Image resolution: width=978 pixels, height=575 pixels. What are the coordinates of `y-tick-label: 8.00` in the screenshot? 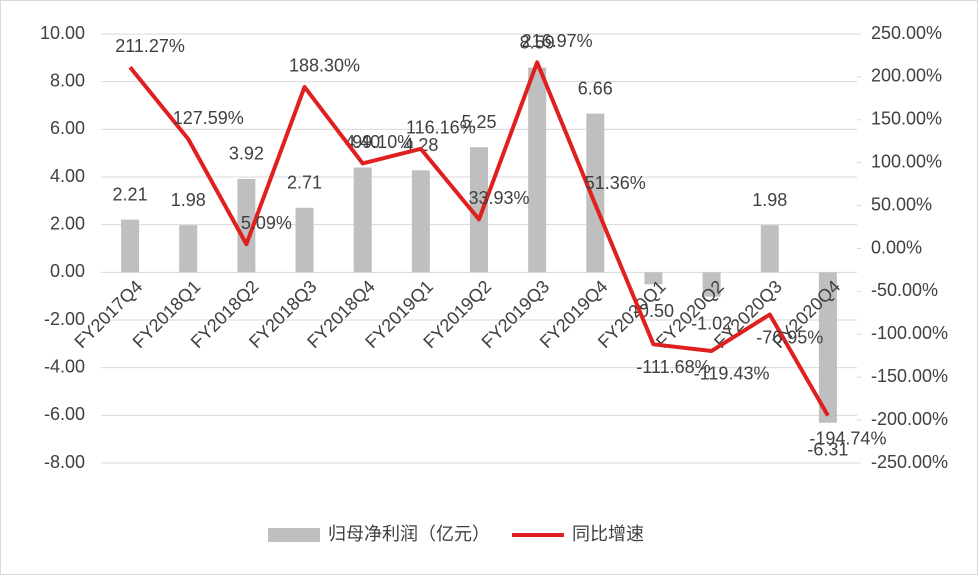 It's located at (67, 80).